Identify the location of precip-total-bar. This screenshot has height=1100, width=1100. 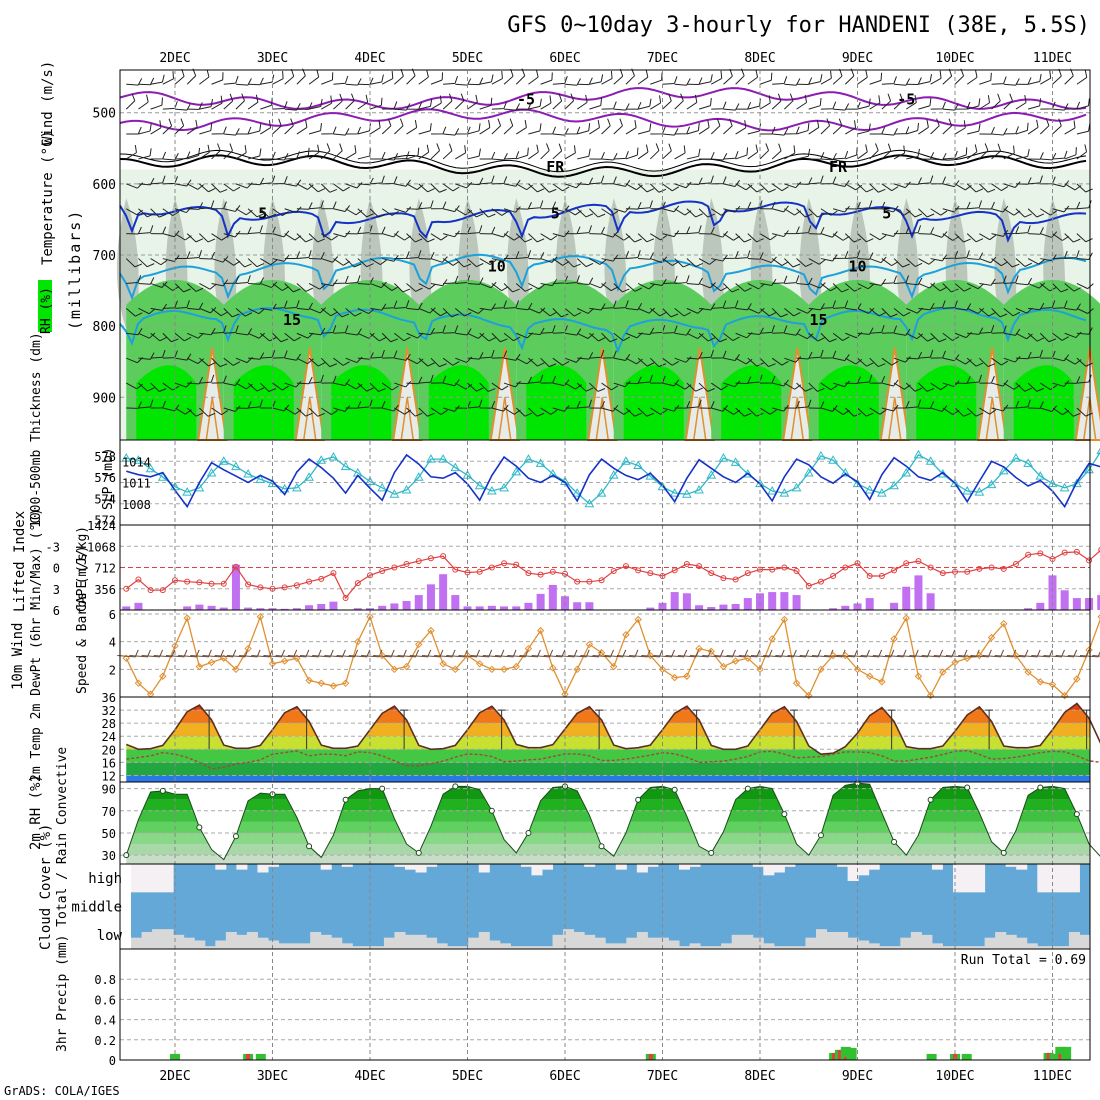
(260, 1056).